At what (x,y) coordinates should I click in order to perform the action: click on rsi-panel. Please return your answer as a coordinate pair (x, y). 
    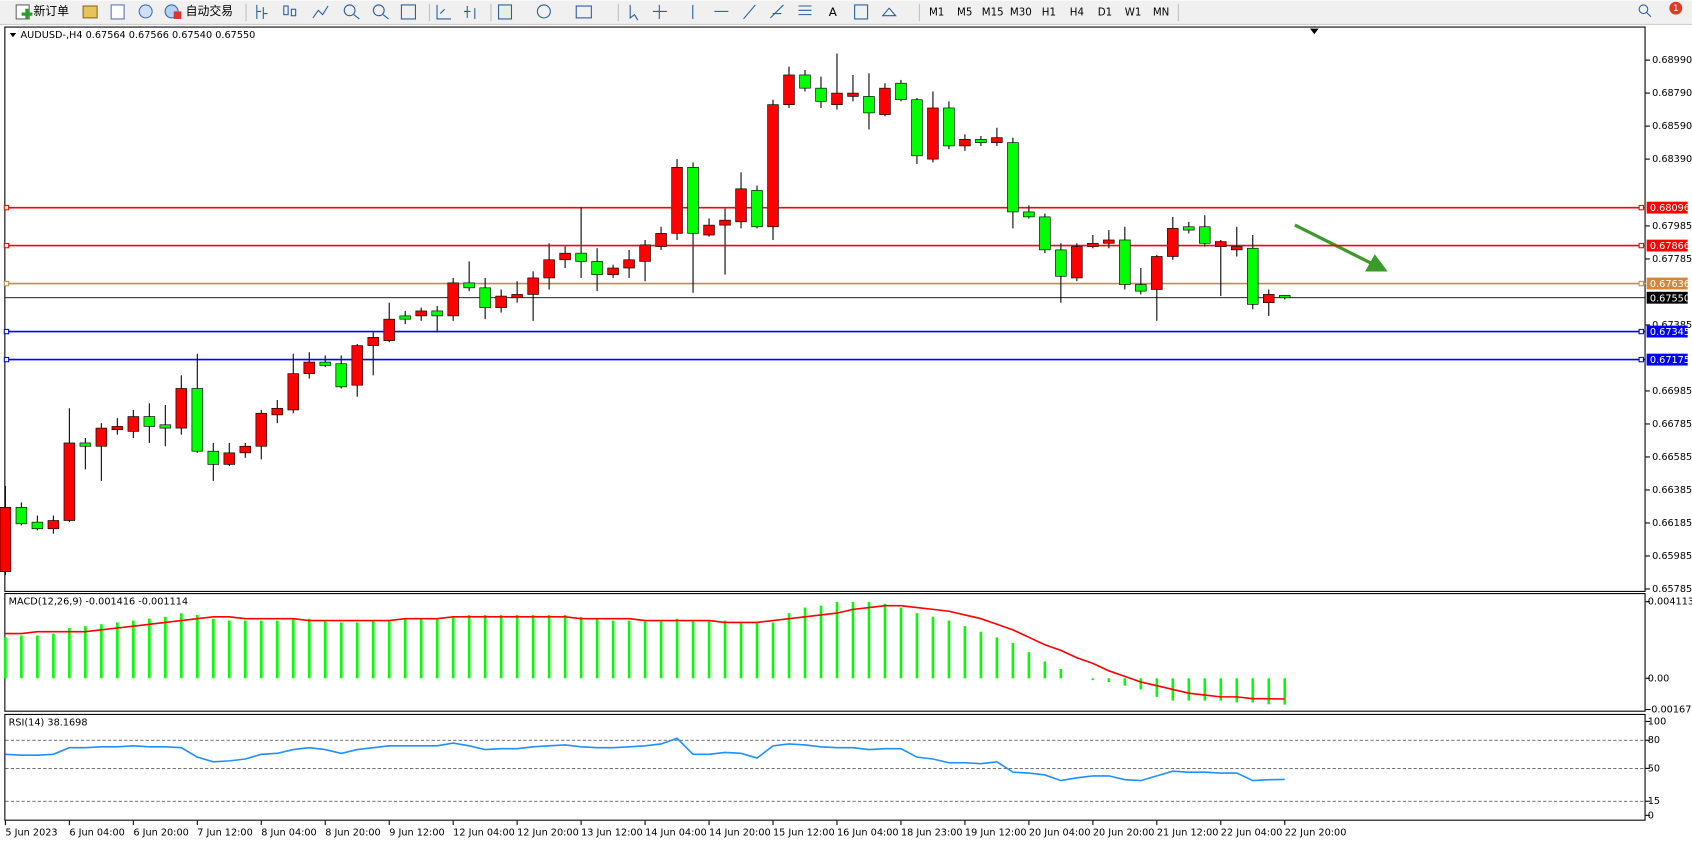
    Looking at the image, I should click on (825, 767).